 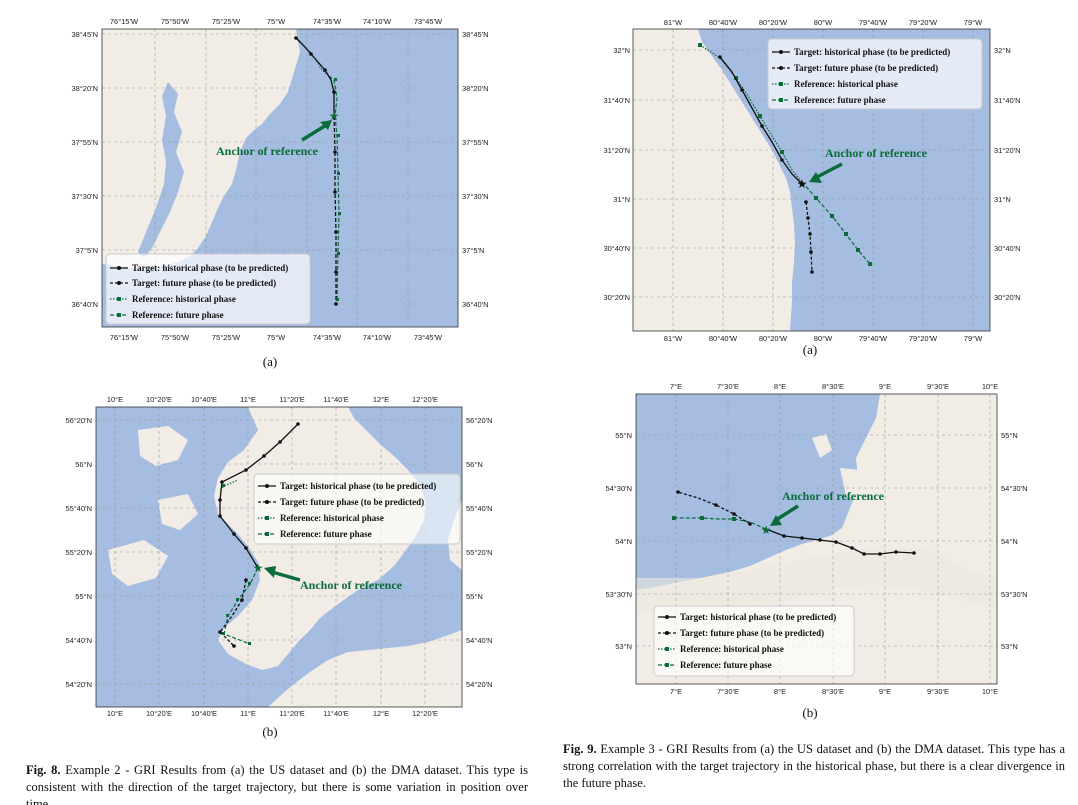 I want to click on svg-text: 8°E, so click(x=780, y=691).